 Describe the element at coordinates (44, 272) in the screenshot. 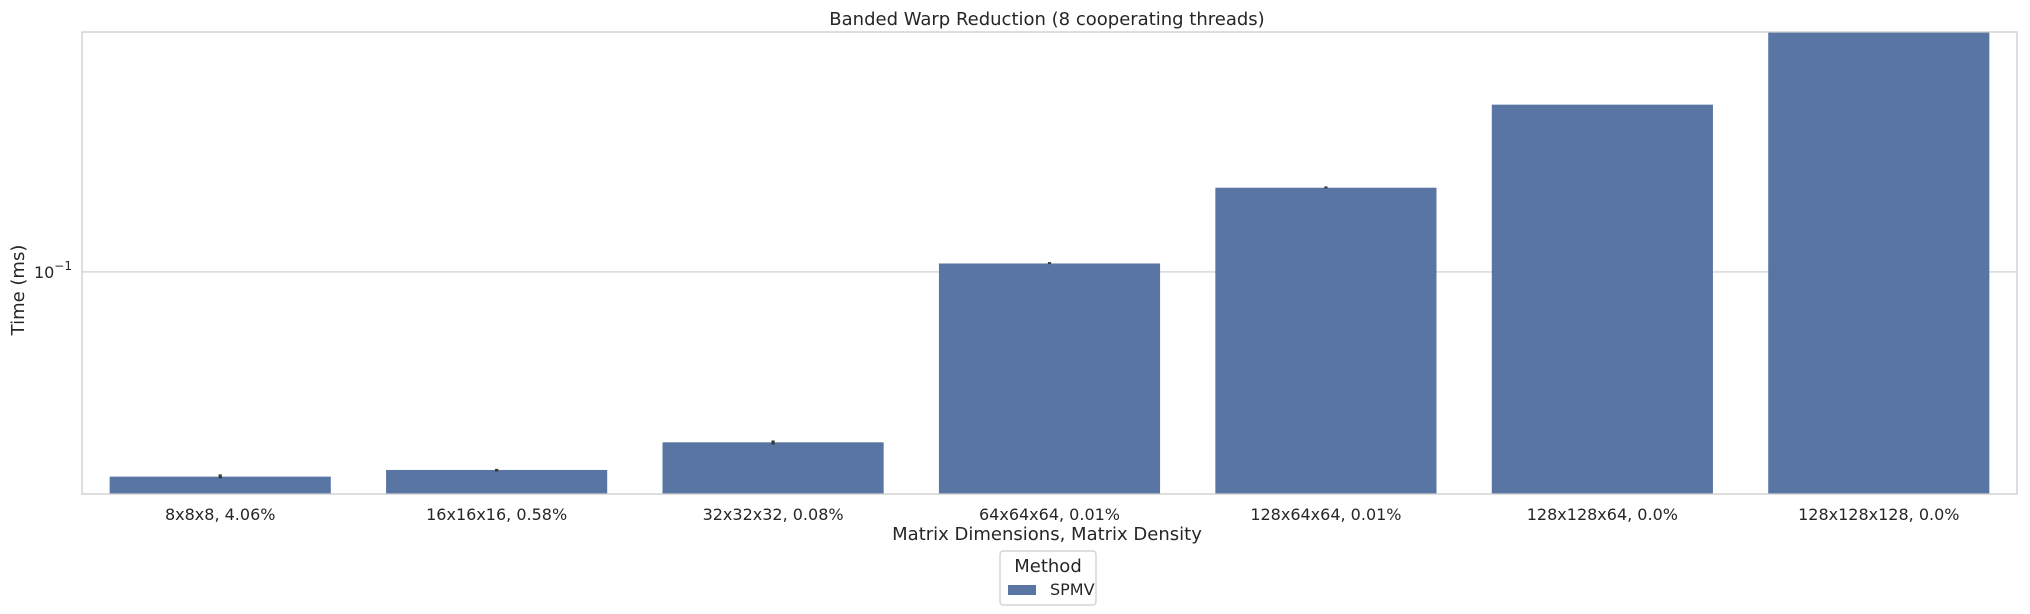

I see `y-tick-base: 10` at that location.